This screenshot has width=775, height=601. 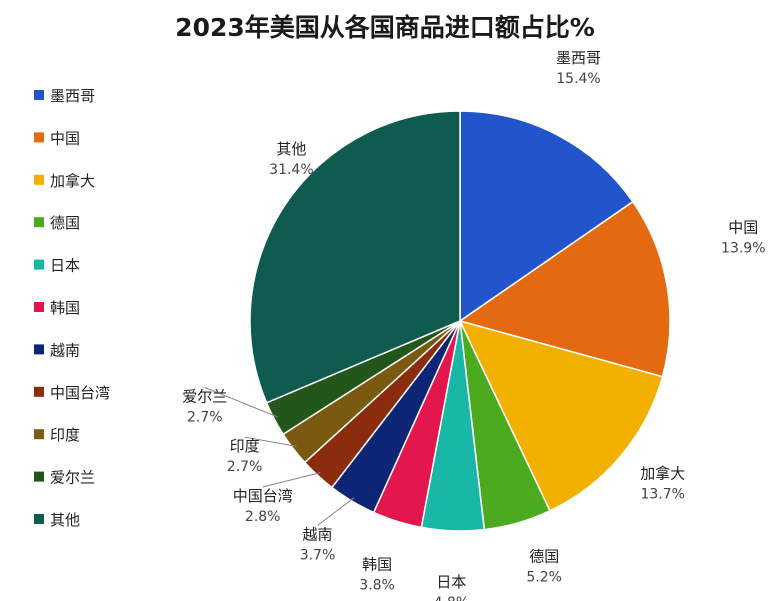 I want to click on slice-5-percent-label: 4.8%, so click(x=452, y=598).